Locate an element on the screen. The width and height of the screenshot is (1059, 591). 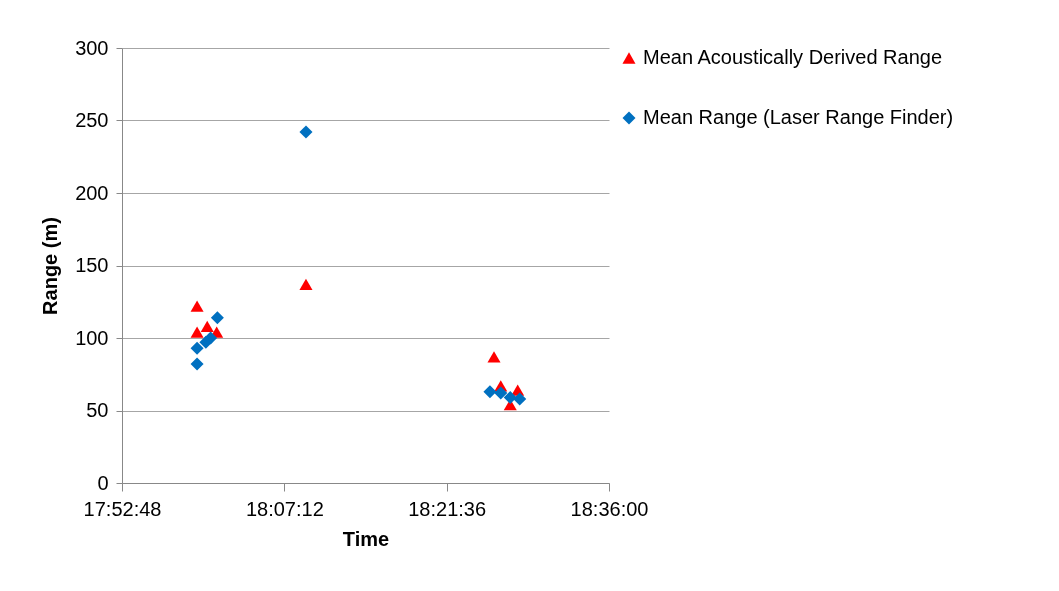
y-tick-label: 200 is located at coordinates (92, 192).